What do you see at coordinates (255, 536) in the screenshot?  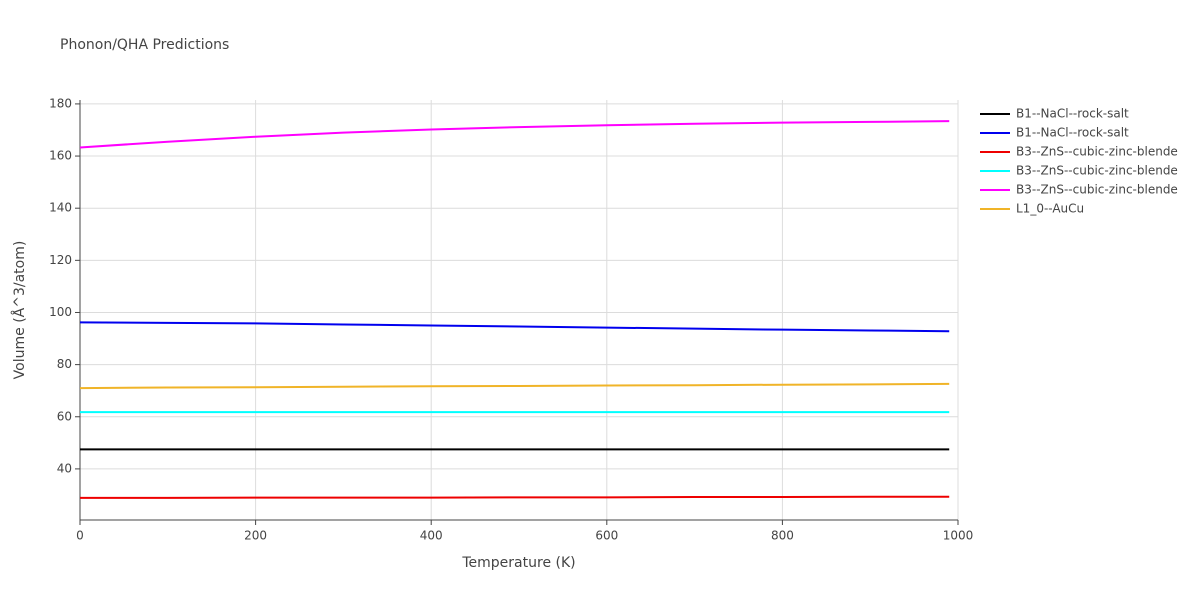 I see `x-tick-label: 200` at bounding box center [255, 536].